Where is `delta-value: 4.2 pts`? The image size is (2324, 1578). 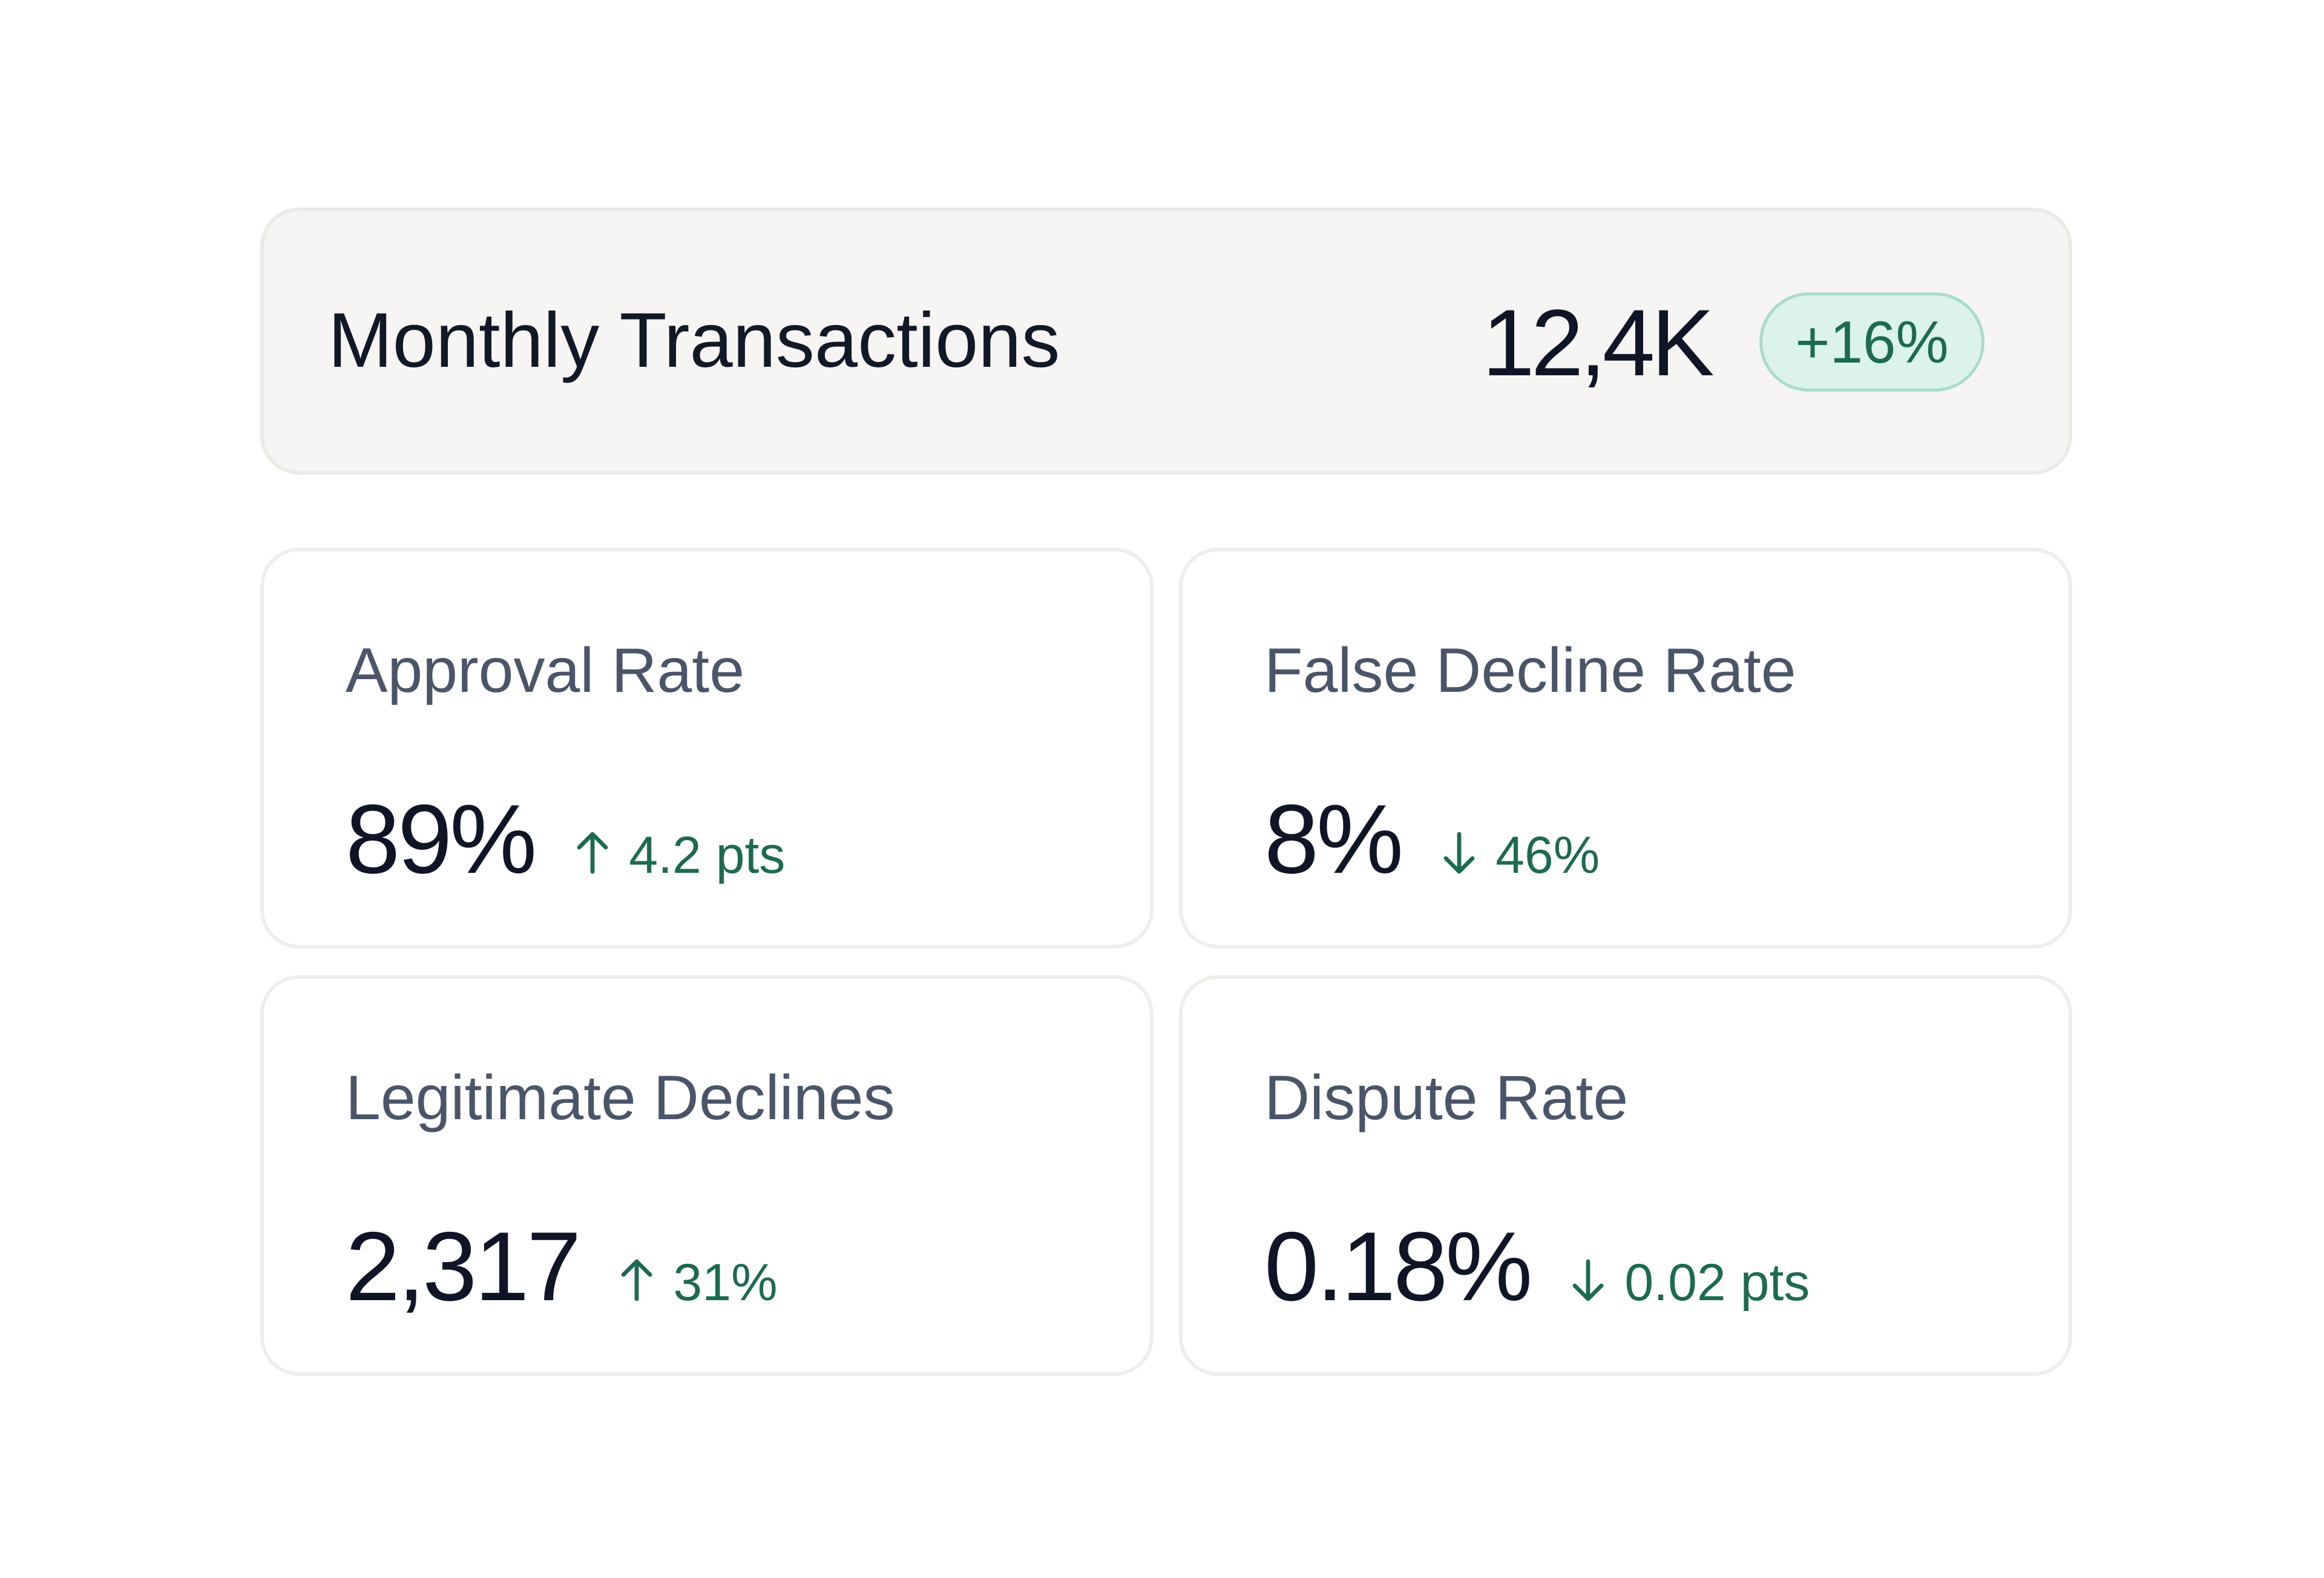 delta-value: 4.2 pts is located at coordinates (707, 855).